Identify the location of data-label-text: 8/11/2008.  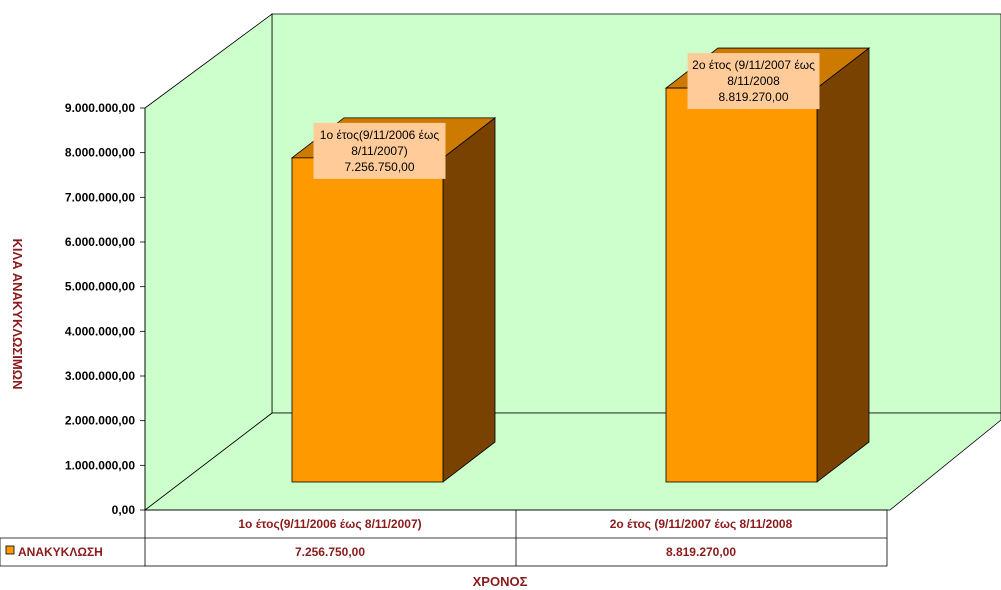
(753, 81).